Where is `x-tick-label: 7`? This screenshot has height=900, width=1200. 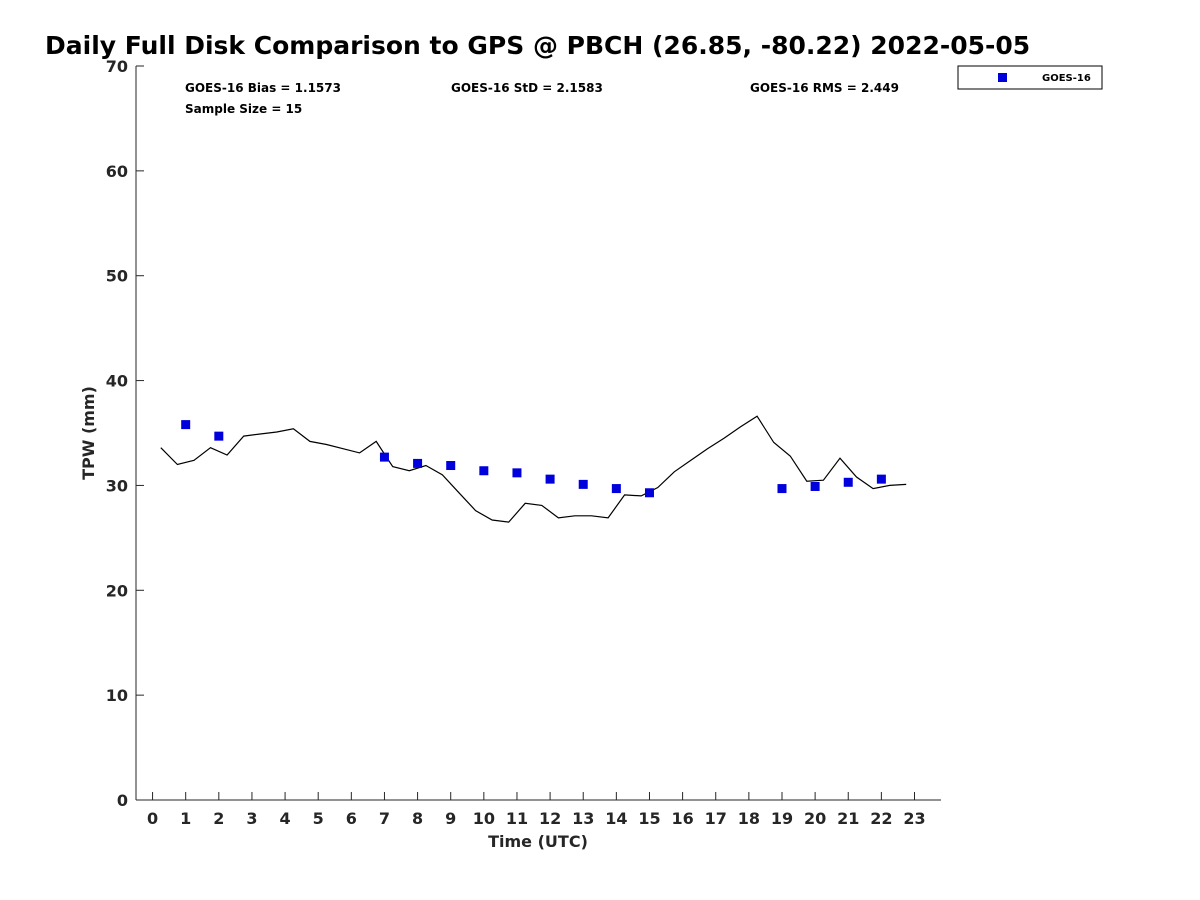
x-tick-label: 7 is located at coordinates (384, 818).